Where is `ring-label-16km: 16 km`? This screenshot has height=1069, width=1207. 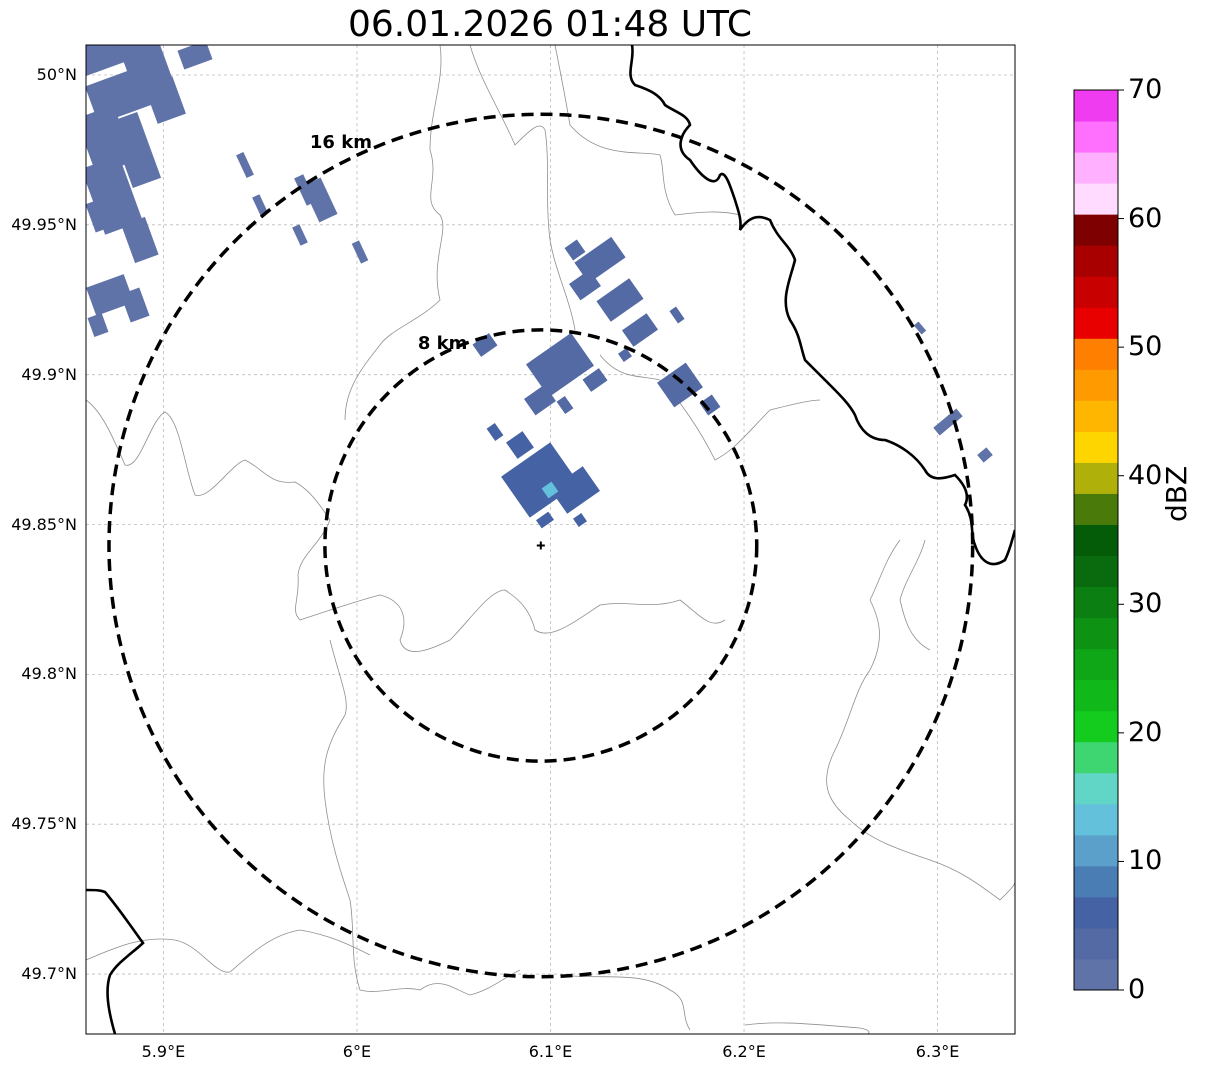
ring-label-16km: 16 km is located at coordinates (340, 143).